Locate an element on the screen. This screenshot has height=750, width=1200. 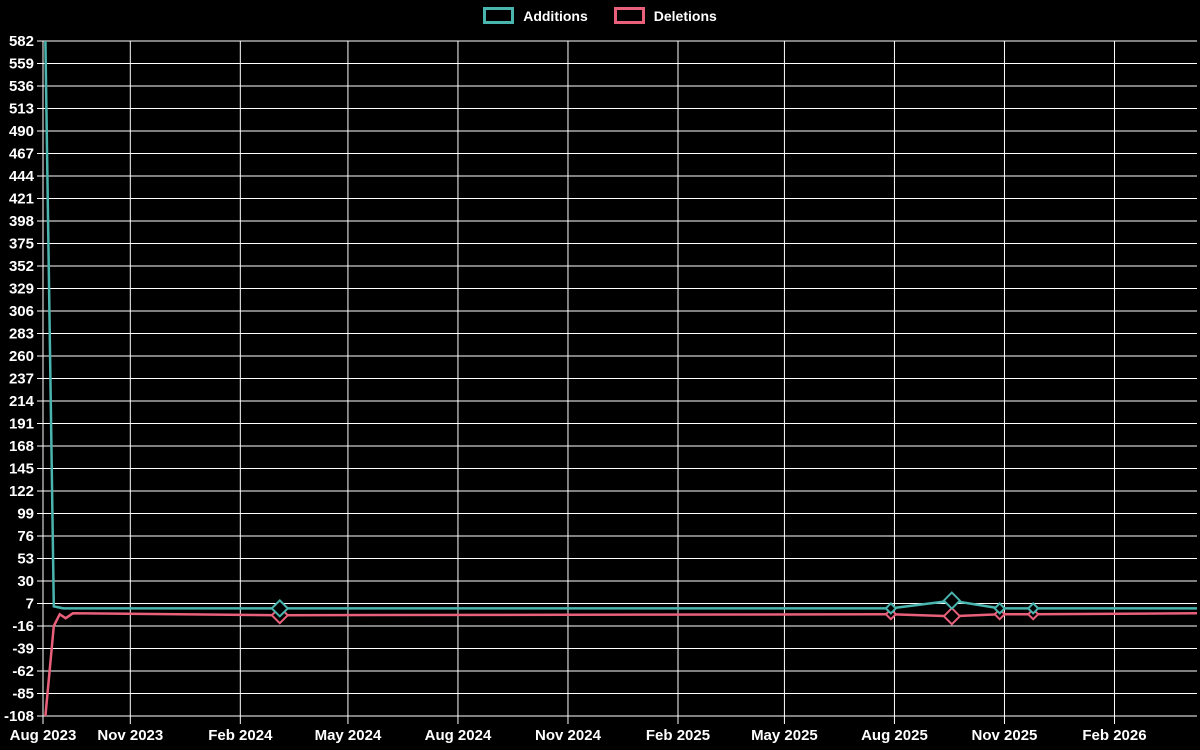
x-axis-tick-label: Feb 2025 is located at coordinates (678, 735).